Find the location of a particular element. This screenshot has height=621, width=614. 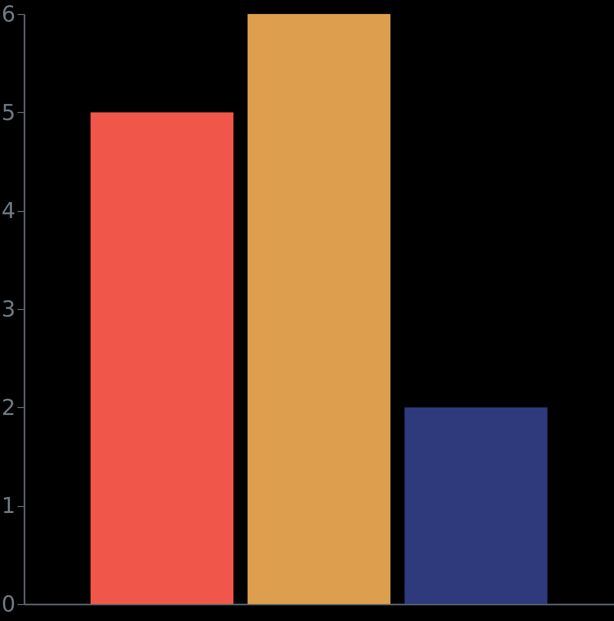

y-tick-label: 2 is located at coordinates (9, 408).